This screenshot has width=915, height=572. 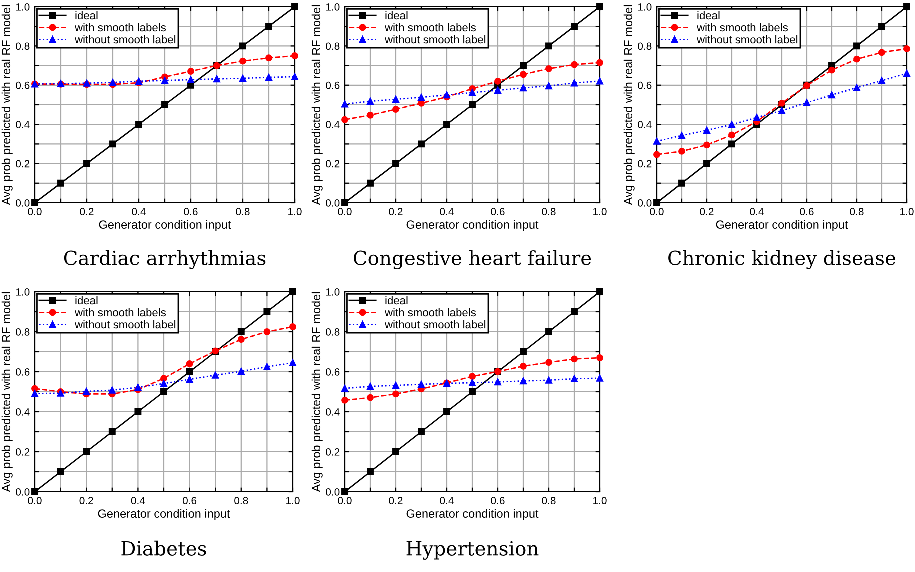 What do you see at coordinates (164, 548) in the screenshot?
I see `text: Diabetes` at bounding box center [164, 548].